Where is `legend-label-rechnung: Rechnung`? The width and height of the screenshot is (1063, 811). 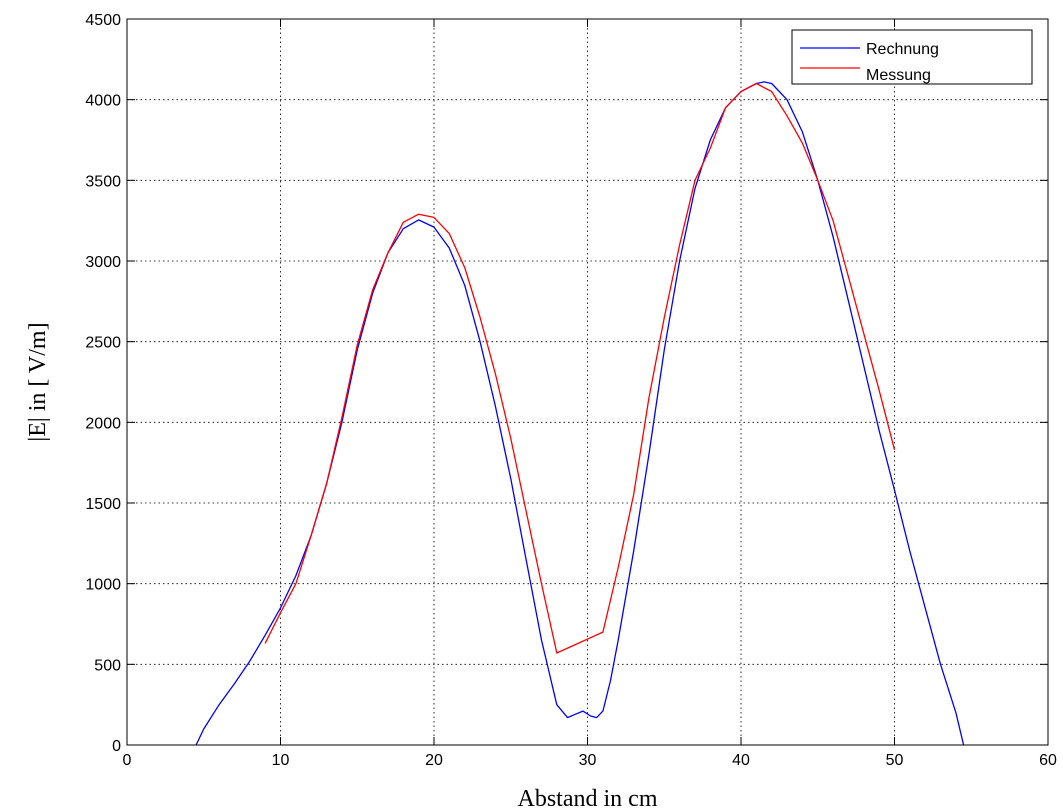 legend-label-rechnung: Rechnung is located at coordinates (902, 49).